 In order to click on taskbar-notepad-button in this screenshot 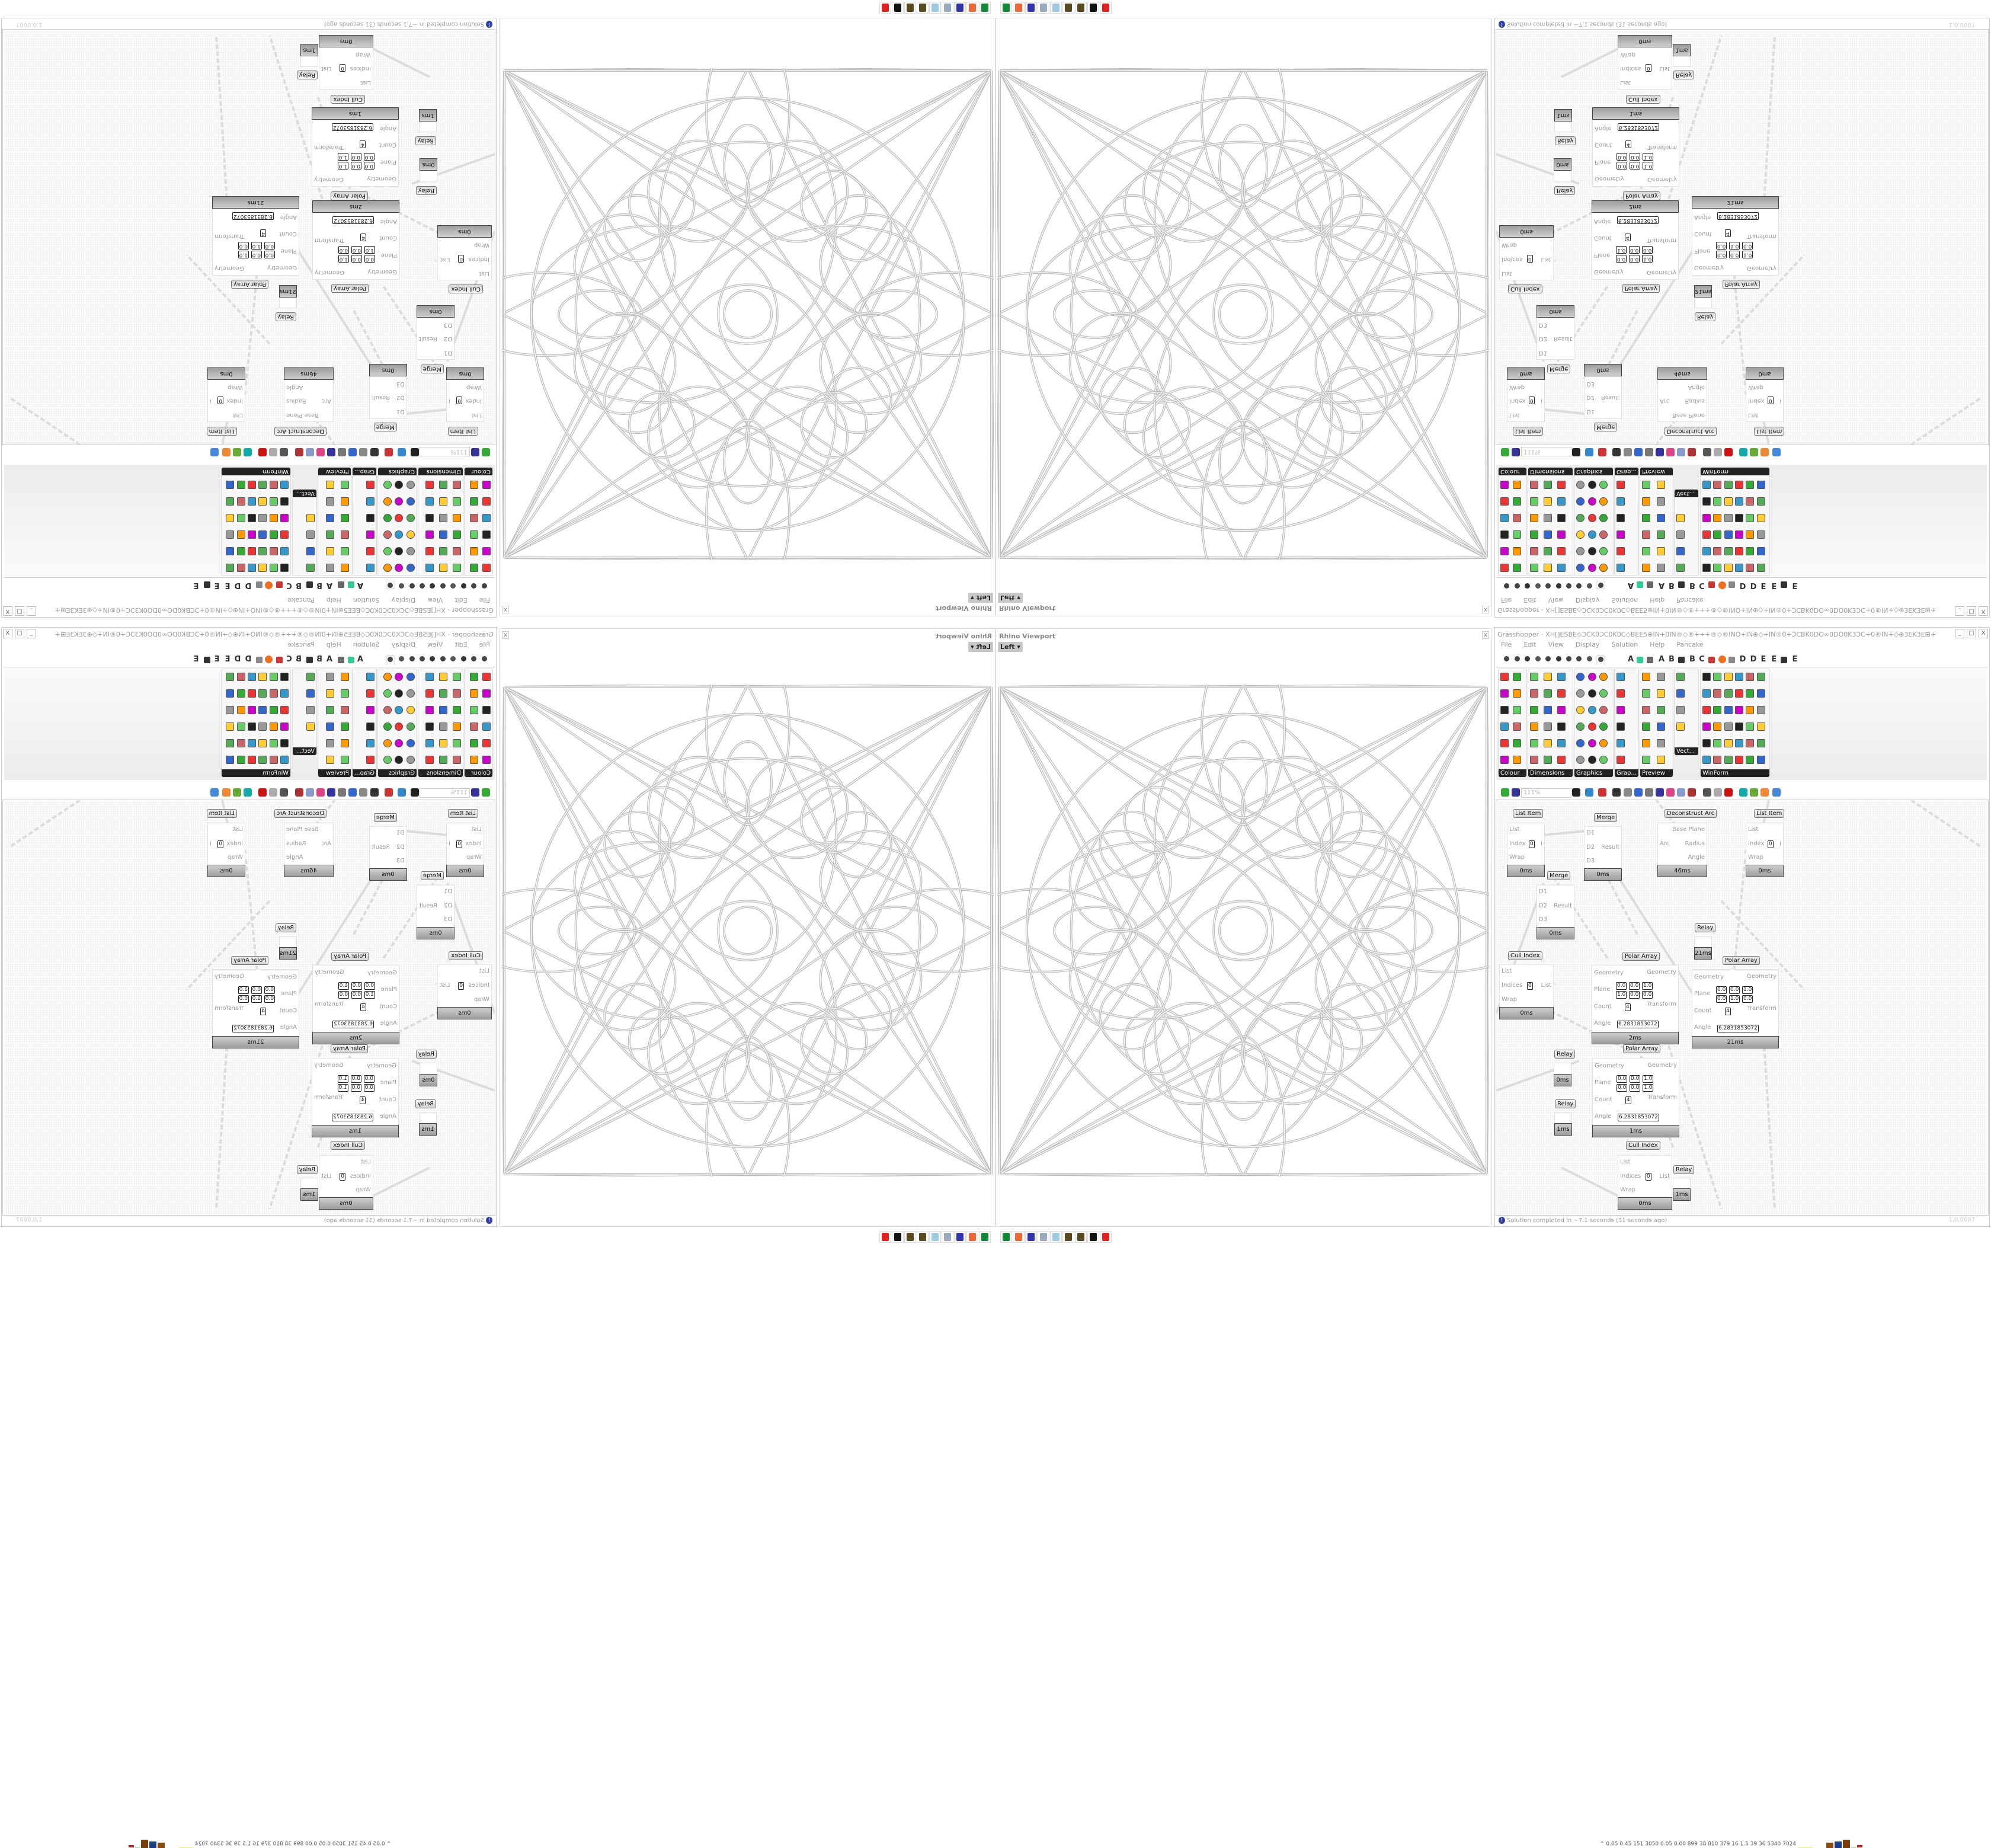, I will do `click(1056, 8)`.